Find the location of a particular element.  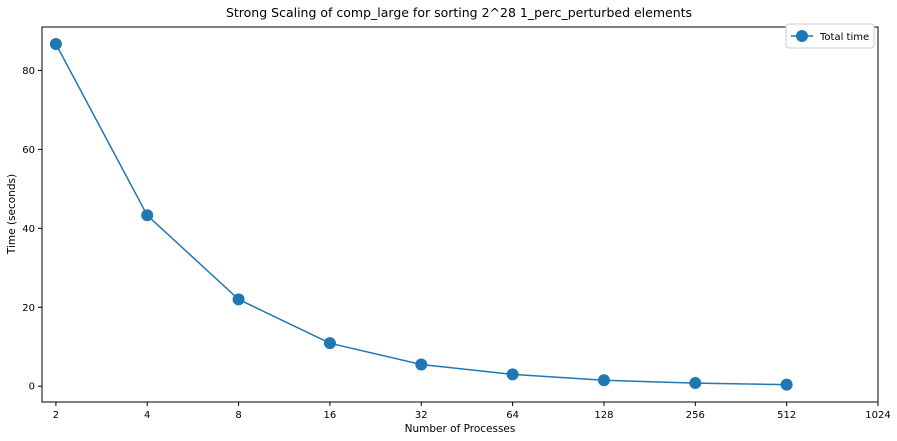

x-tick-label: 8 is located at coordinates (238, 415).